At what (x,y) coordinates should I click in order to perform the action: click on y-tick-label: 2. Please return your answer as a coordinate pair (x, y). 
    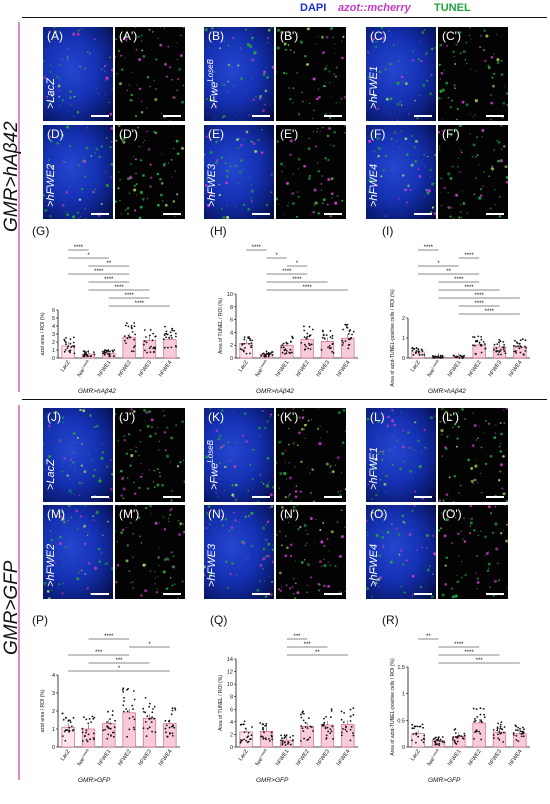
    Looking at the image, I should click on (231, 346).